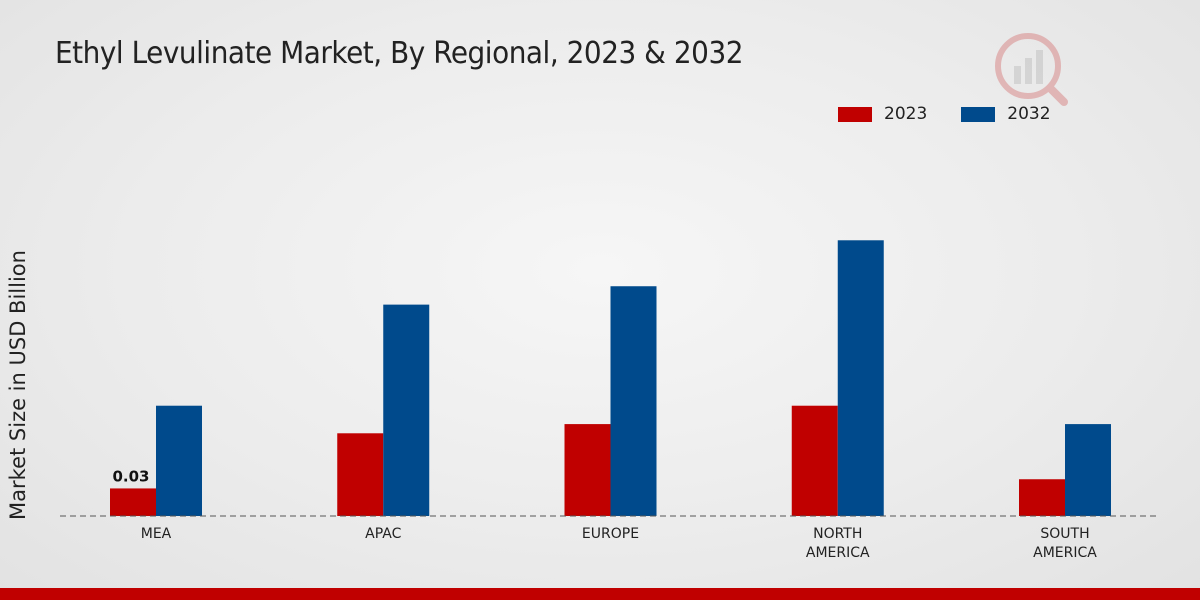 This screenshot has height=600, width=1200. I want to click on legend: 2023 2032, so click(961, 114).